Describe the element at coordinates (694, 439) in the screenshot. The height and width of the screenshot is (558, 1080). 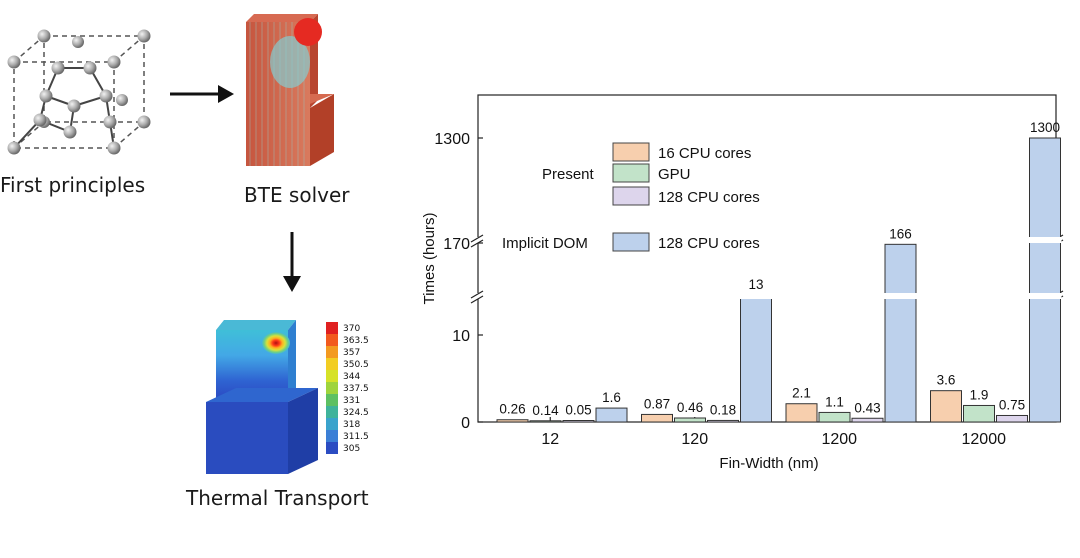
I see `x-tick-label: 120` at that location.